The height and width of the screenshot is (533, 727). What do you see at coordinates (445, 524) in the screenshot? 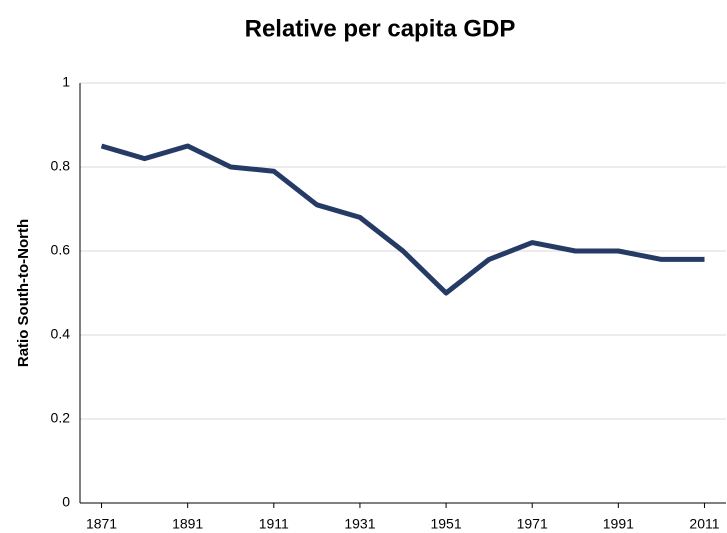
I see `x-tick-label: 1951` at bounding box center [445, 524].